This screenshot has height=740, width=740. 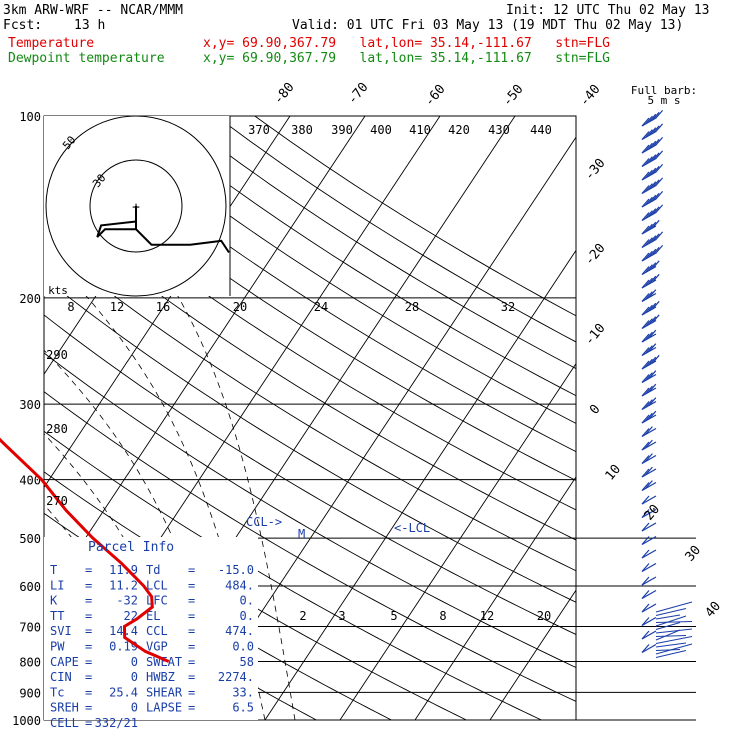 I want to click on parcel-info-title: Parcel Info, so click(x=131, y=547).